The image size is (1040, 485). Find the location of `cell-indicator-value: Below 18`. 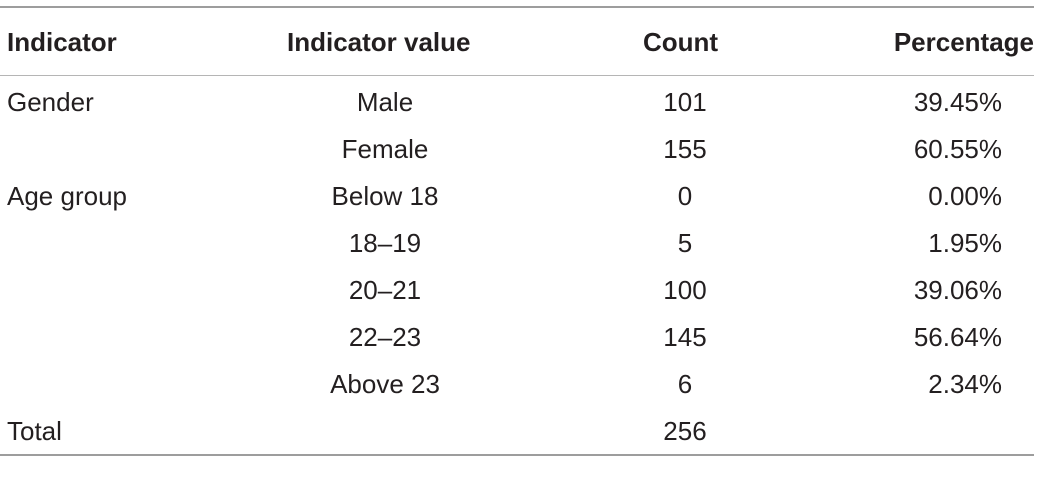

cell-indicator-value: Below 18 is located at coordinates (385, 195).